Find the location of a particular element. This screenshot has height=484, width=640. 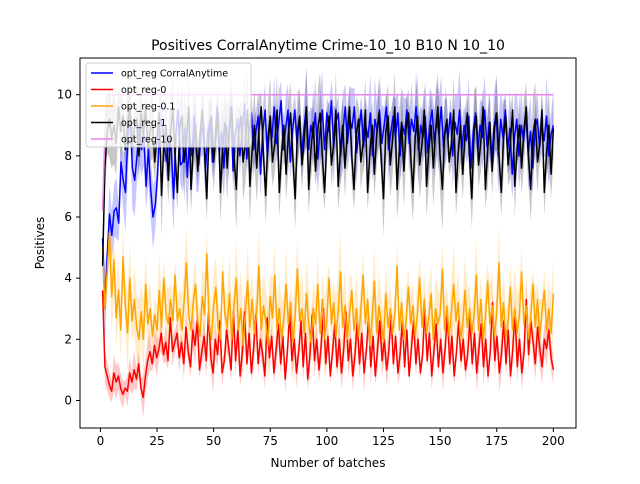

x-tick-label: 25 is located at coordinates (156, 441).